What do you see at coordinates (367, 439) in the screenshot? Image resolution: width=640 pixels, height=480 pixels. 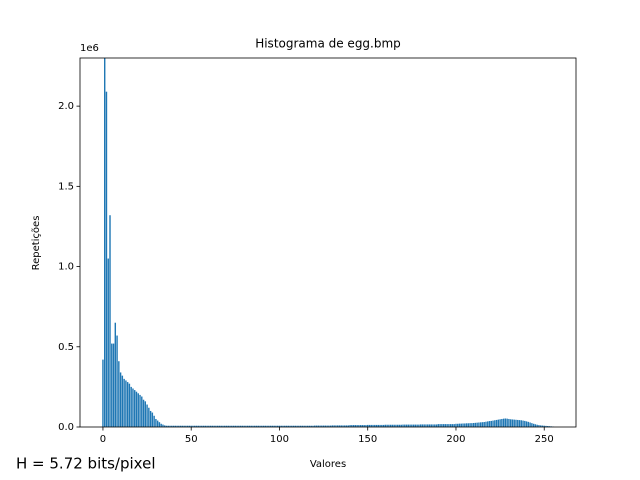 I see `x-tick-label: 150` at bounding box center [367, 439].